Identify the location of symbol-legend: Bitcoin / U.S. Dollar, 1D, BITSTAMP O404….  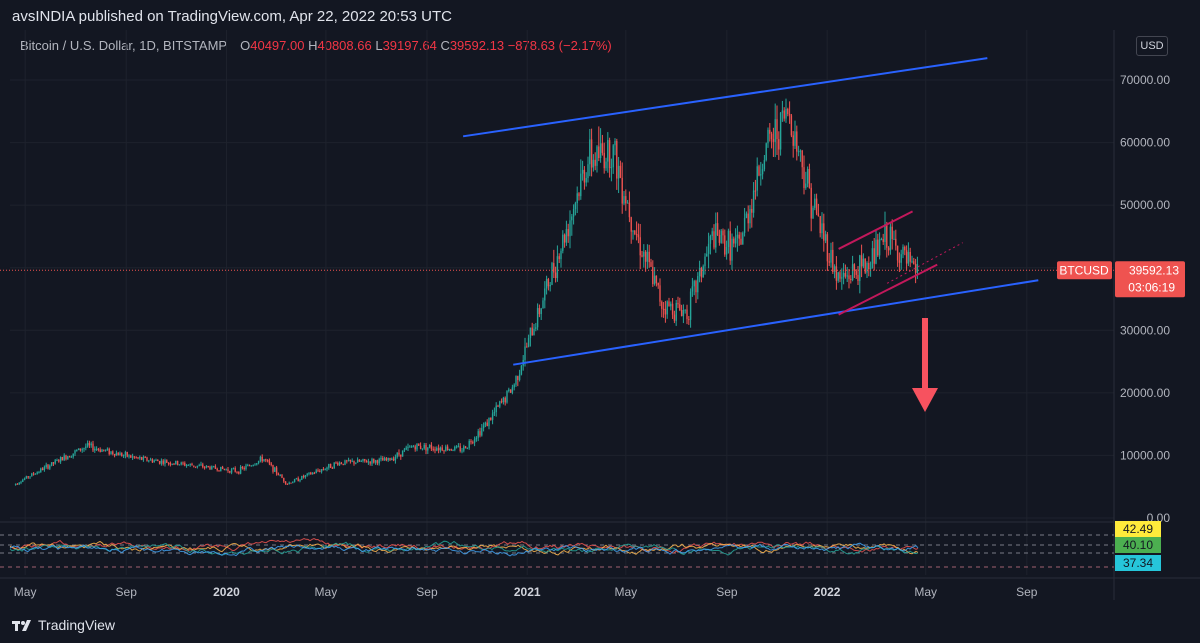
(316, 45).